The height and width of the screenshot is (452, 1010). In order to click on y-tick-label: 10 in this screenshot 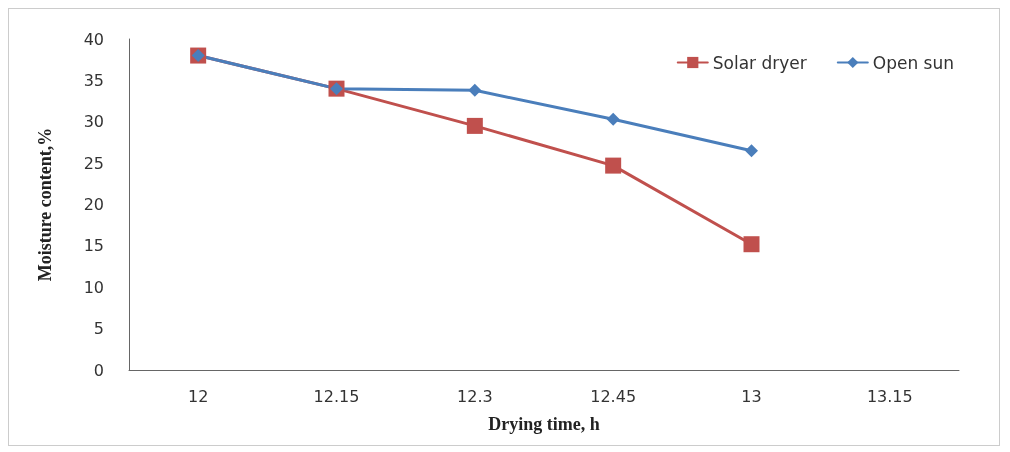, I will do `click(93, 287)`.